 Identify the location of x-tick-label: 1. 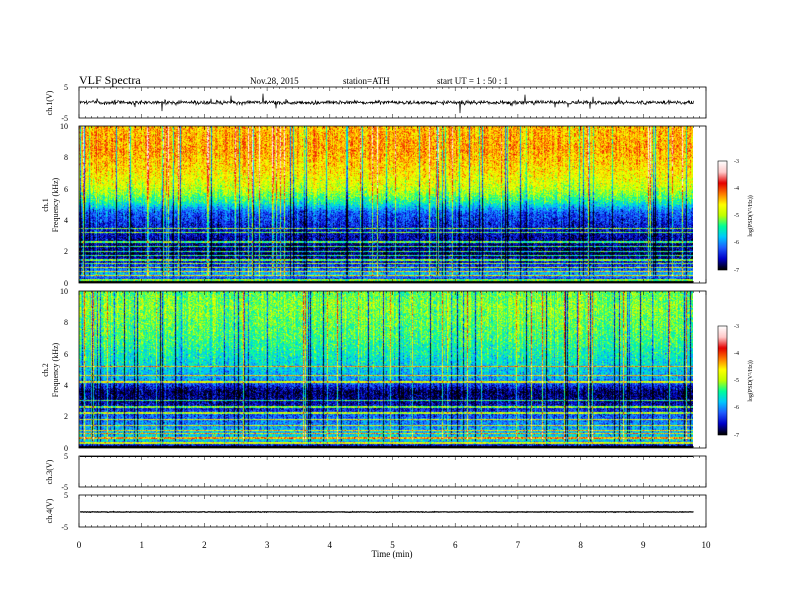
(141, 545).